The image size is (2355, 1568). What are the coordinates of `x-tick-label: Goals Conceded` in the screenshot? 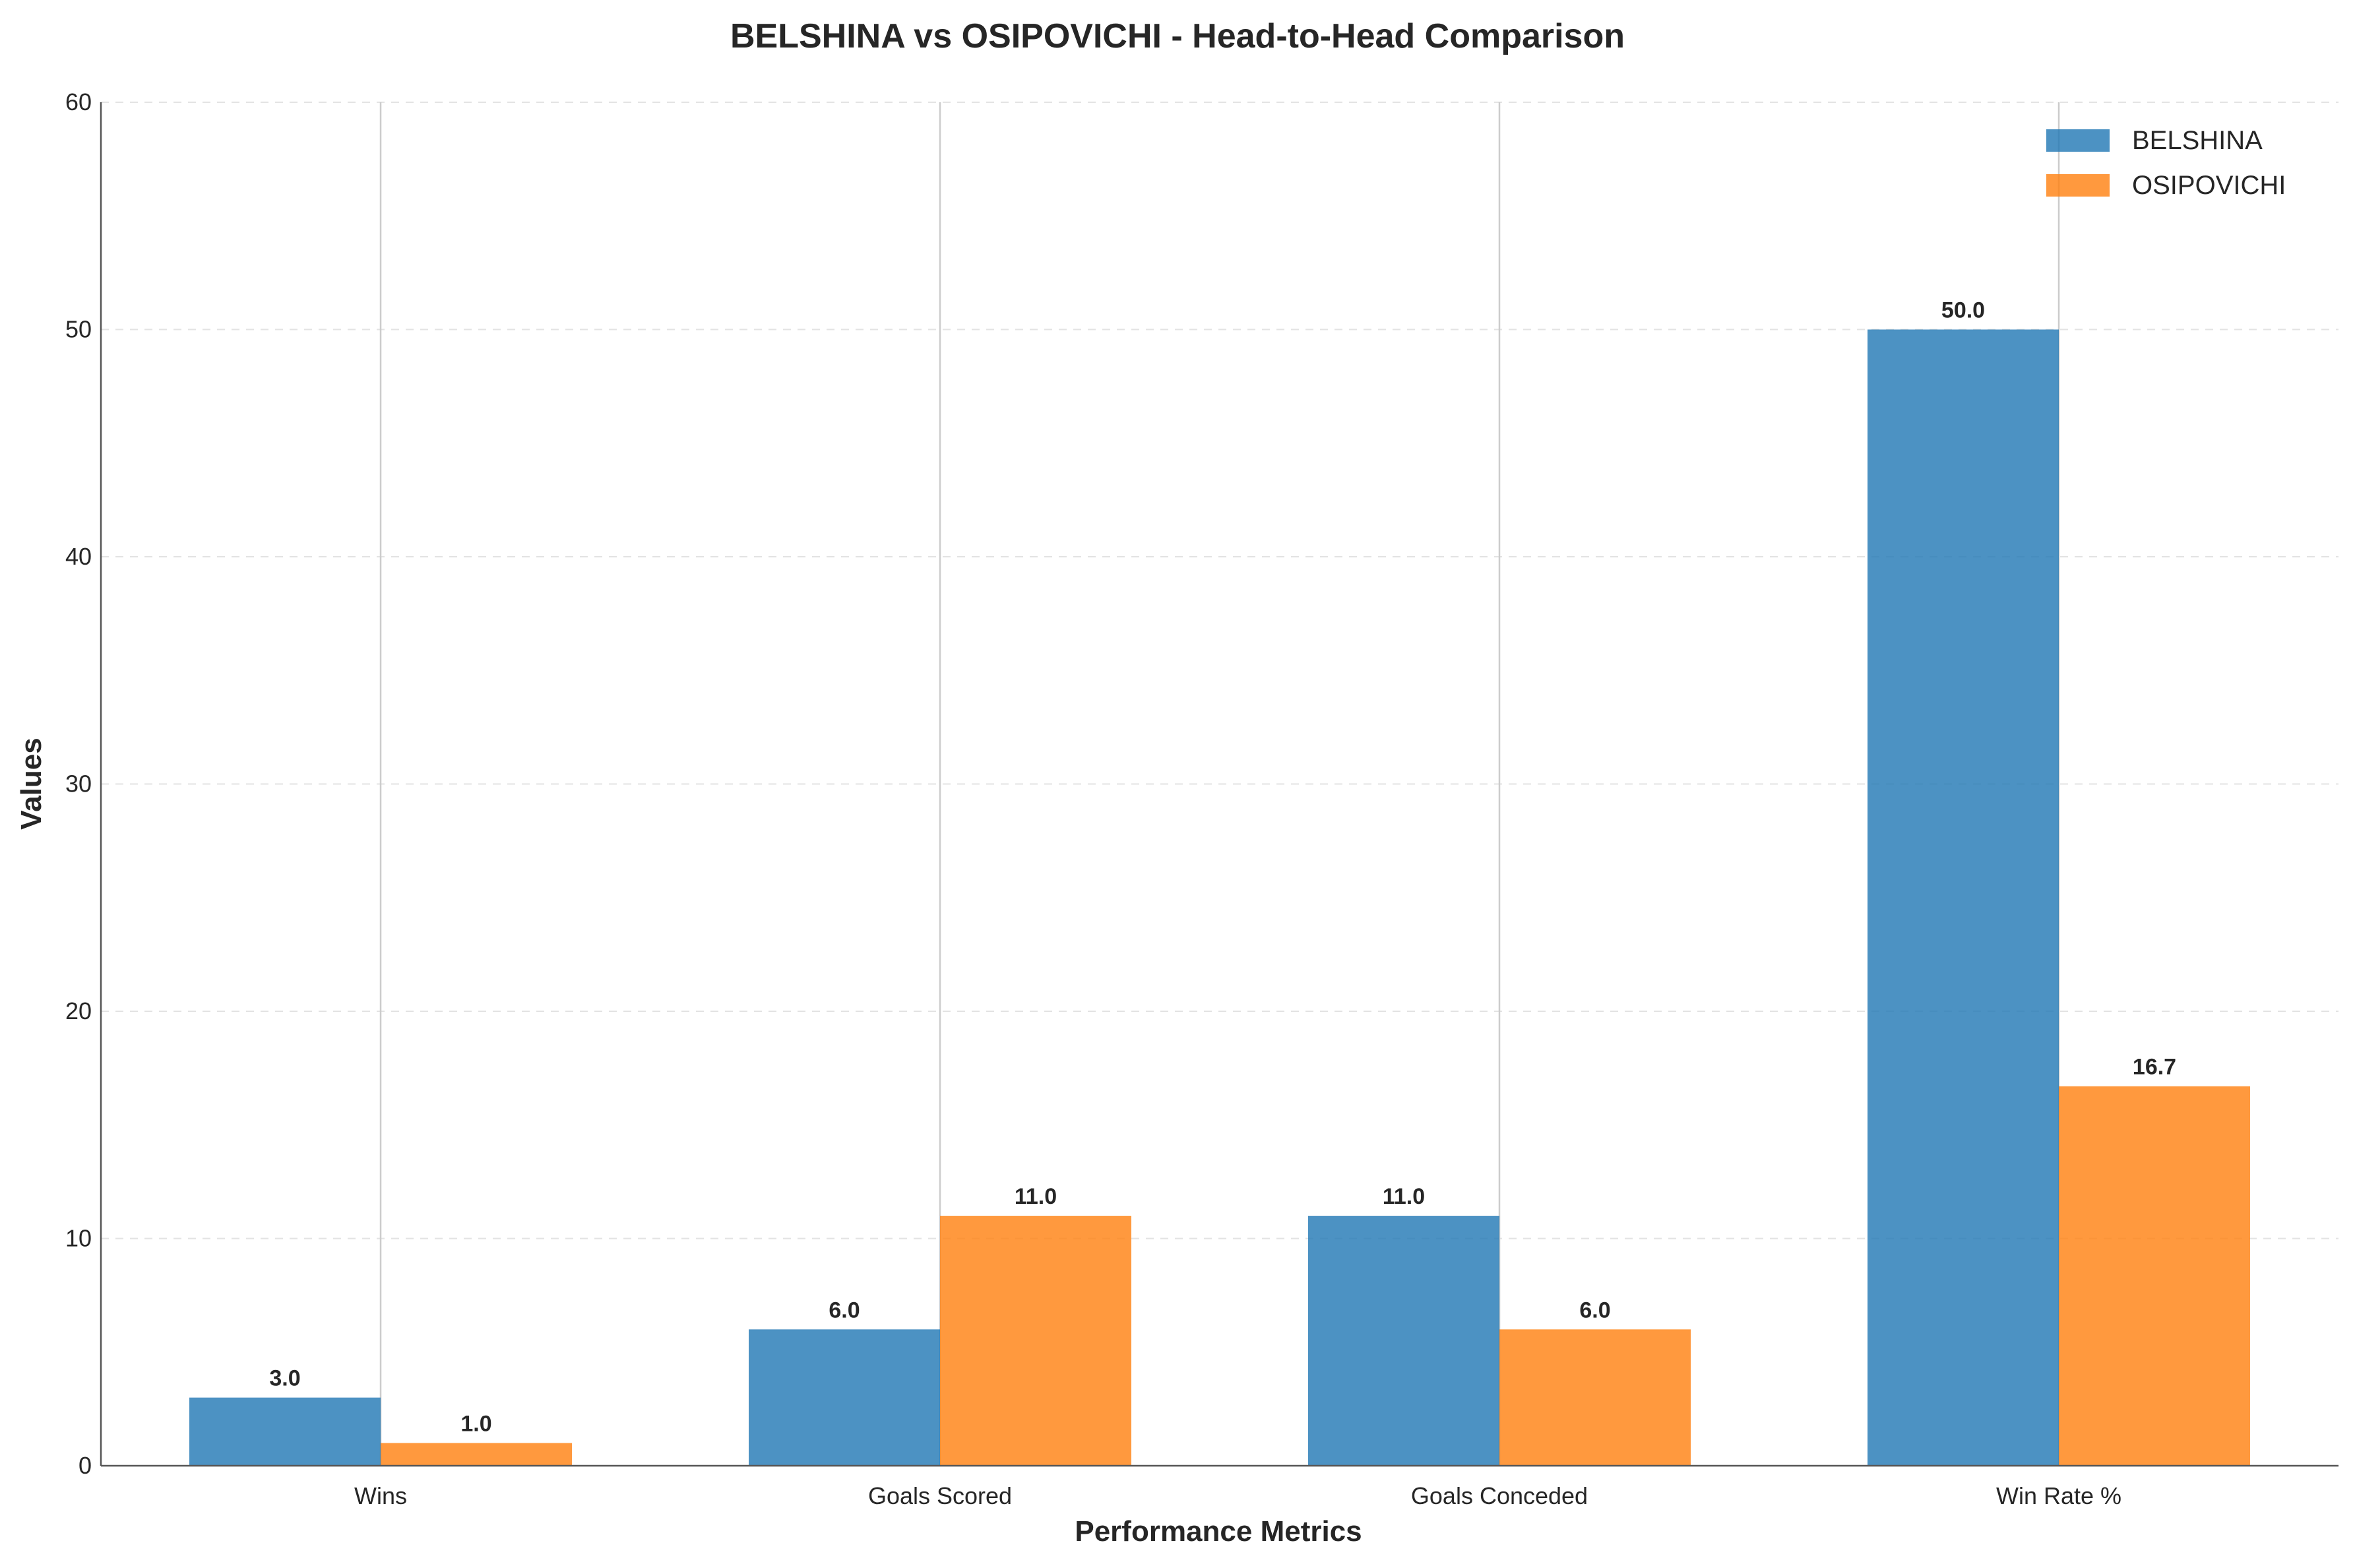 It's located at (1499, 1495).